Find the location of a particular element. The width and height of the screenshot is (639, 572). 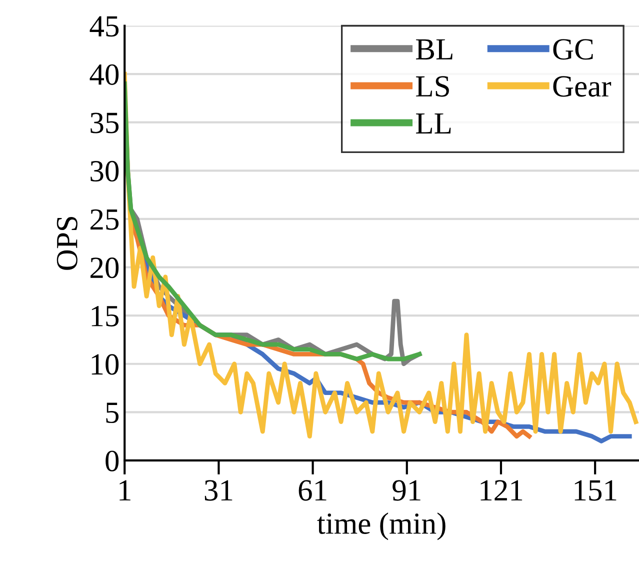

x-axis-title: time (min) is located at coordinates (381, 526).